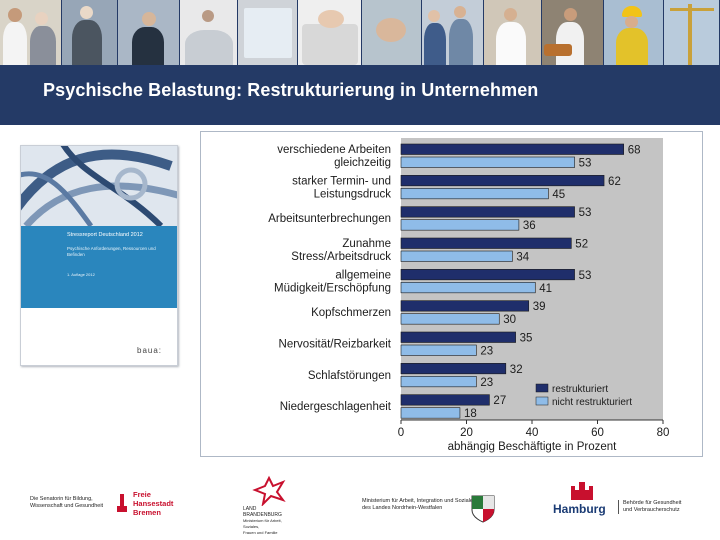 The image size is (720, 540). What do you see at coordinates (250, 509) in the screenshot?
I see `brandenburg-logo-line1: LAND` at bounding box center [250, 509].